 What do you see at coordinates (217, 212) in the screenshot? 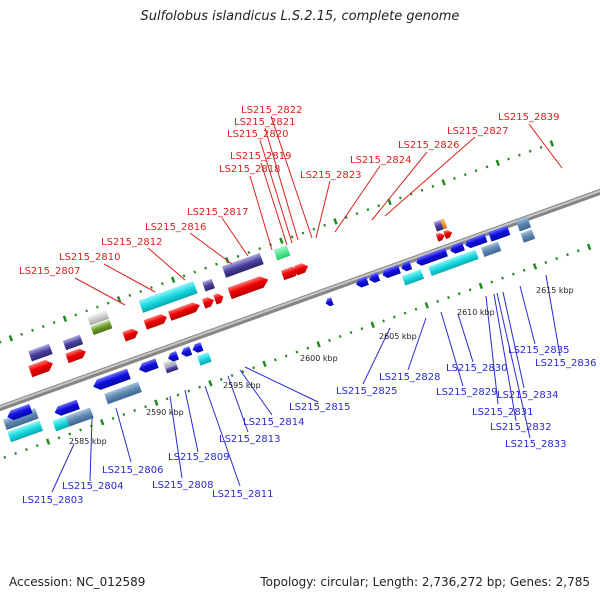
I see `gene-label: LS215_2817` at bounding box center [217, 212].